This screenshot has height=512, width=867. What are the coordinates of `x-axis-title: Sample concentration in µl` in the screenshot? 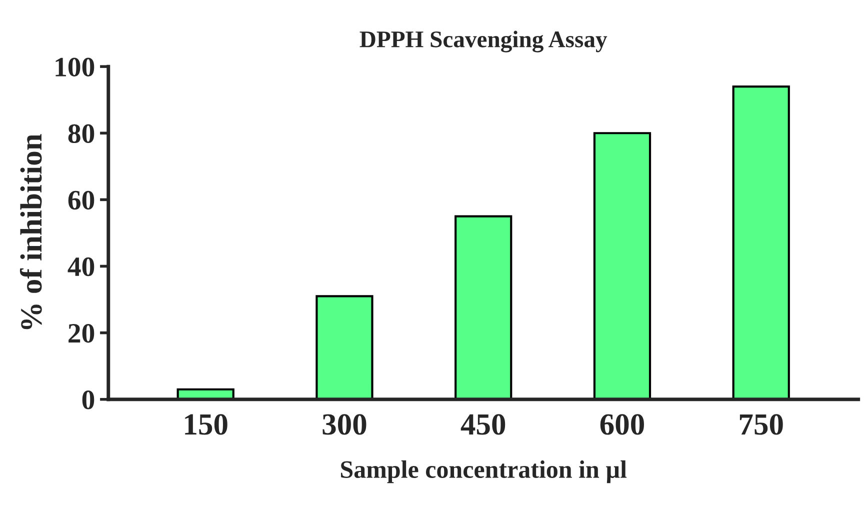 It's located at (484, 472).